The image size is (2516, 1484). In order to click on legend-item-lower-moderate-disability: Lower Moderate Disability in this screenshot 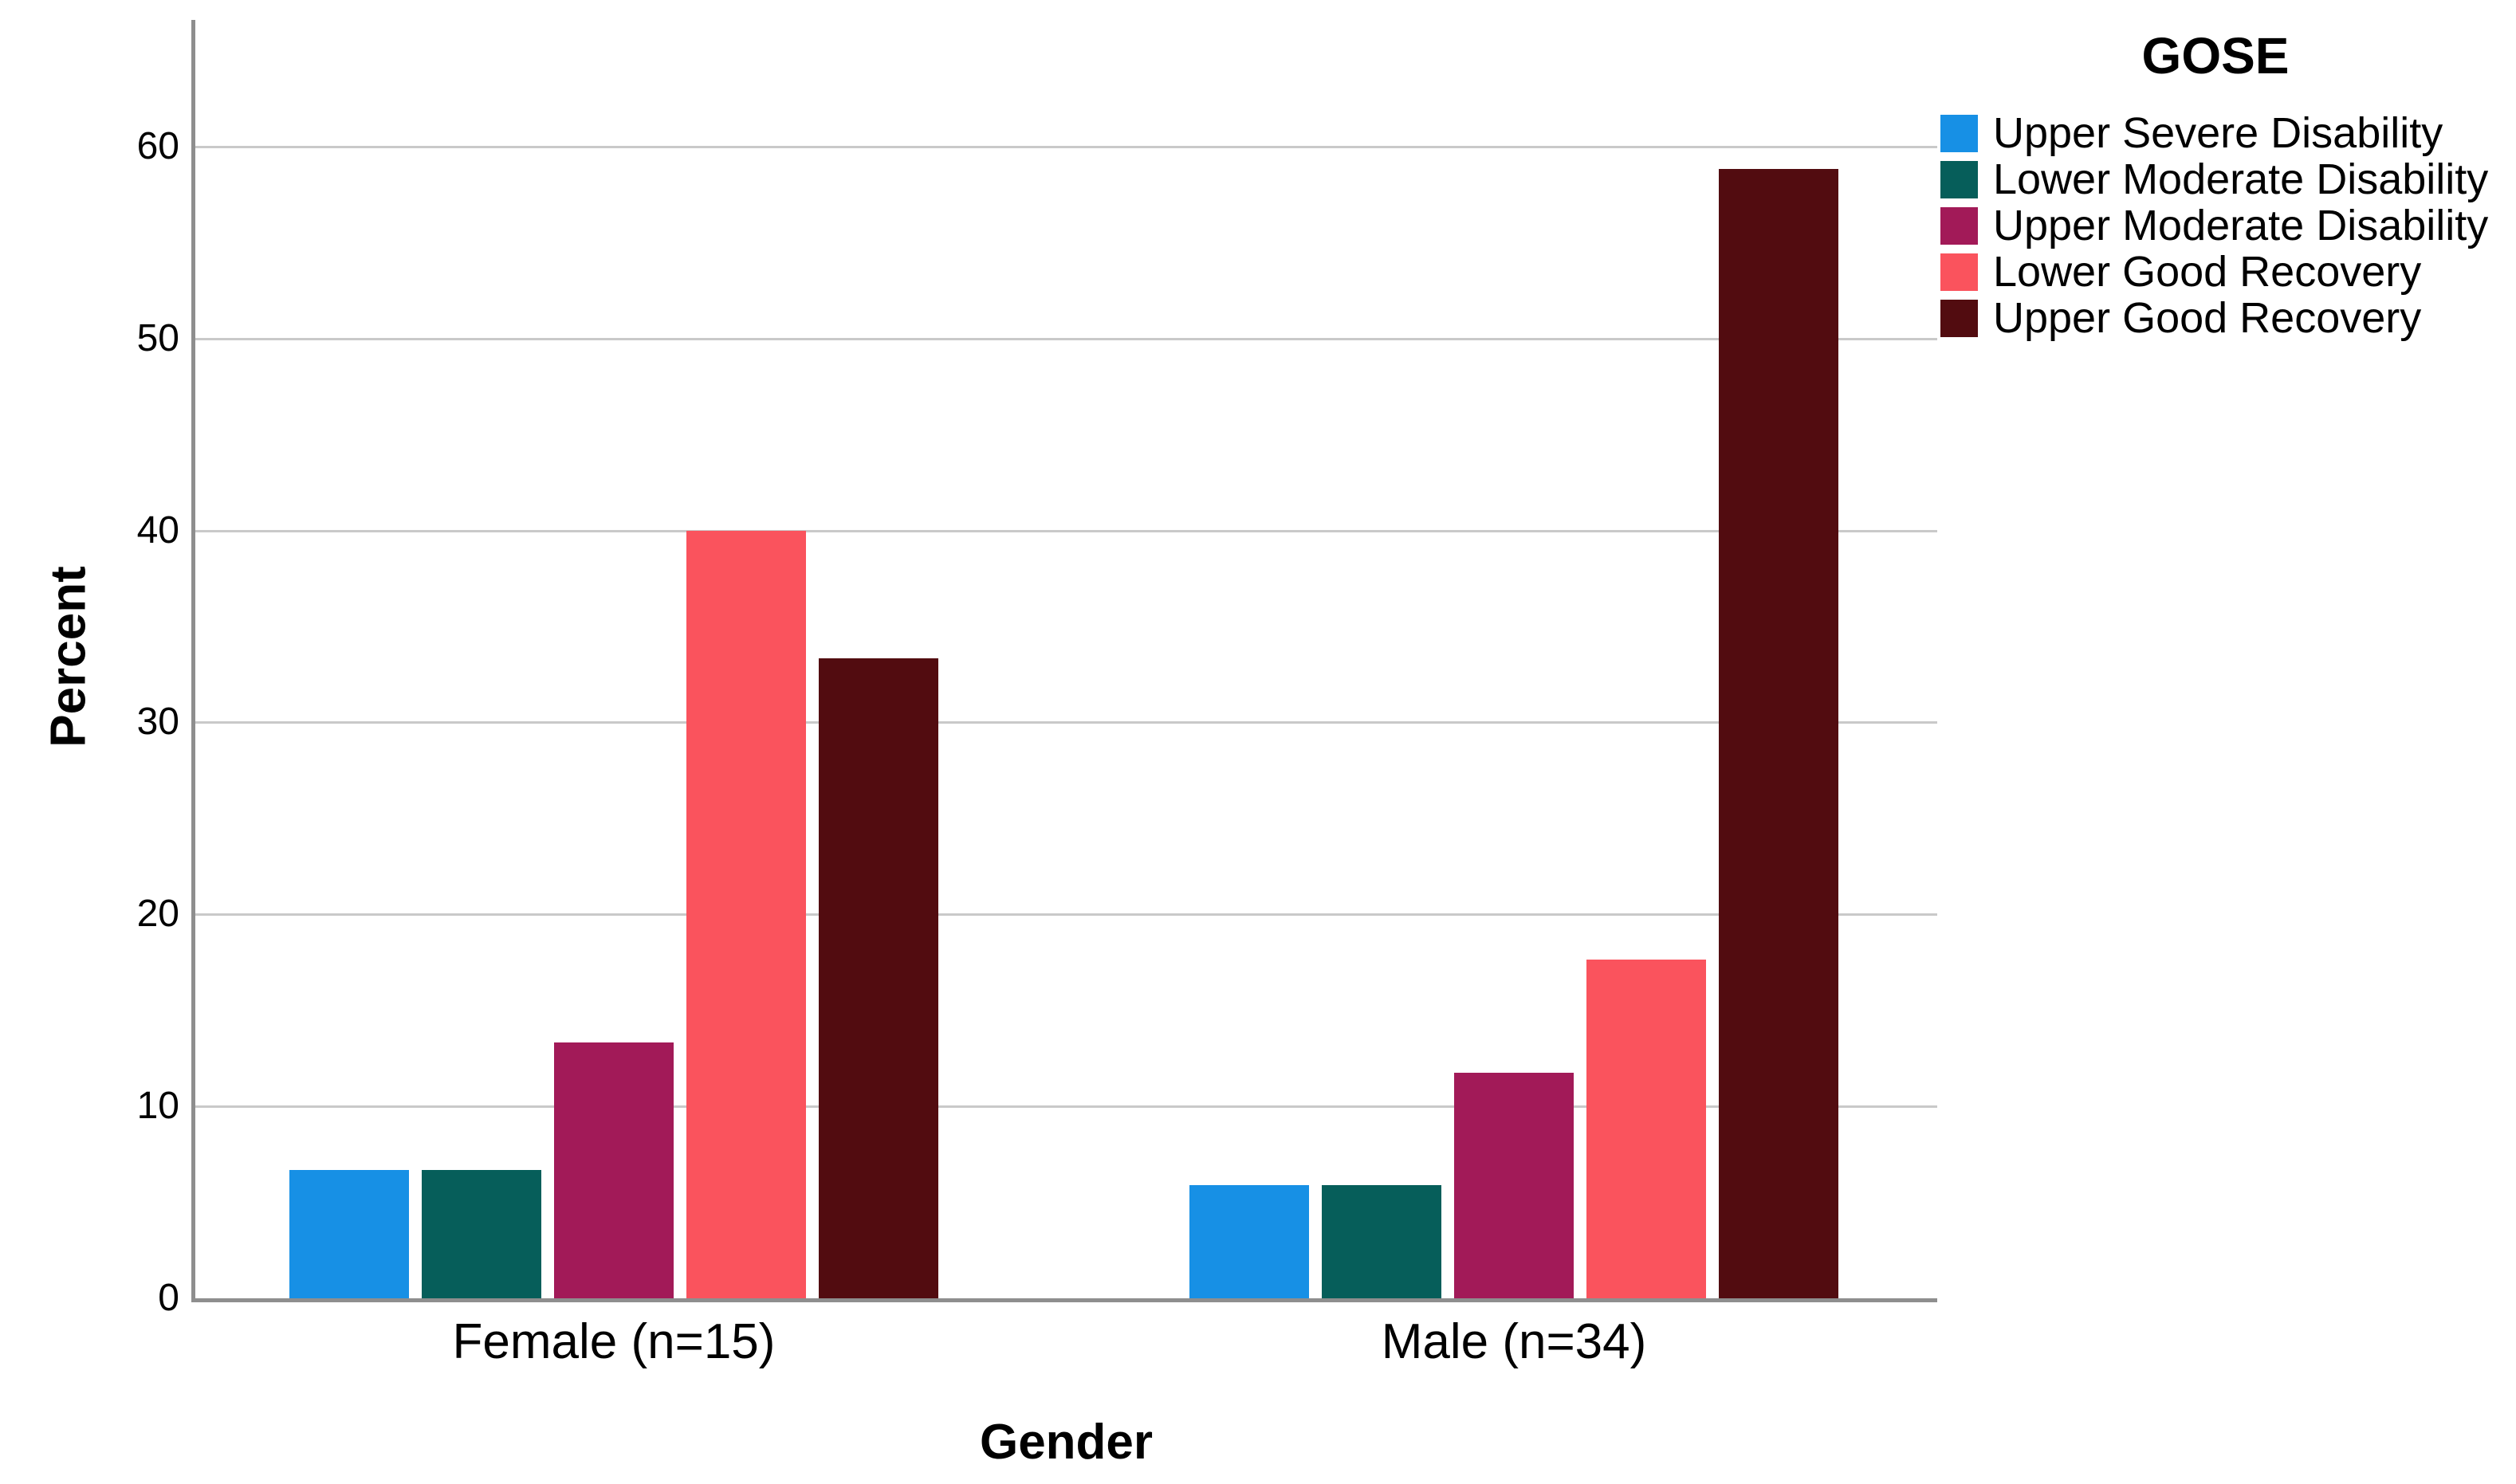, I will do `click(2228, 179)`.